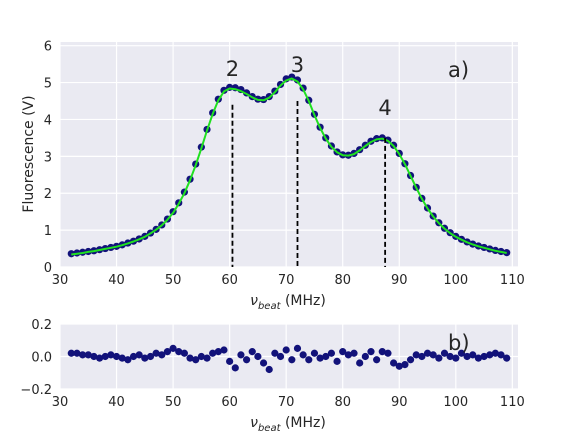 Image resolution: width=576 pixels, height=432 pixels. Describe the element at coordinates (60, 280) in the screenshot. I see `a-x-tick-label: 30` at that location.